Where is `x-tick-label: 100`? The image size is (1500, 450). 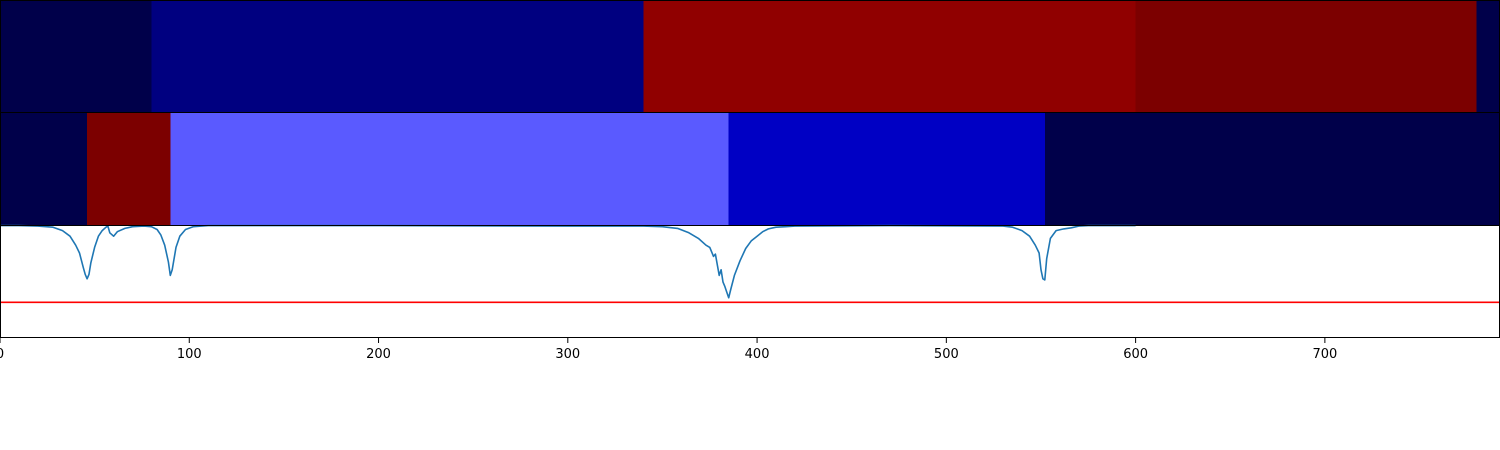 x-tick-label: 100 is located at coordinates (189, 354).